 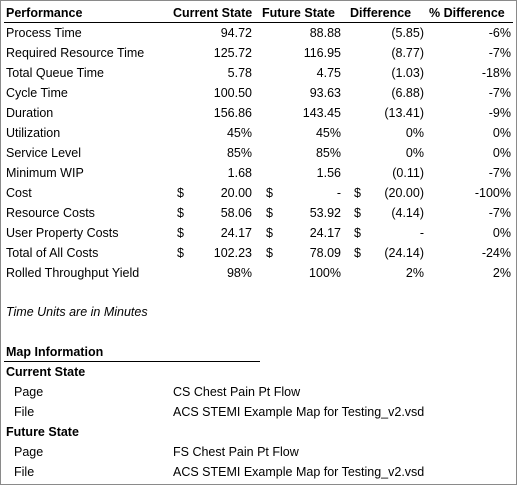 I want to click on row-label: Duration, so click(x=30, y=113).